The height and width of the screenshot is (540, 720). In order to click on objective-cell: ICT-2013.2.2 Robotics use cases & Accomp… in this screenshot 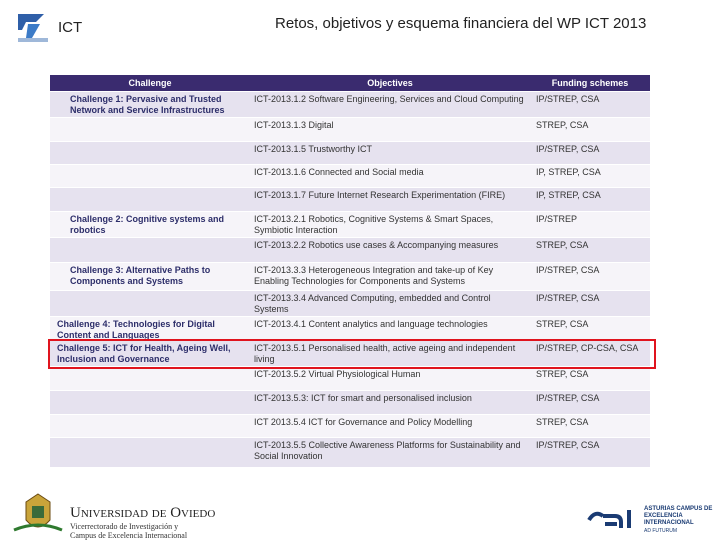, I will do `click(376, 245)`.